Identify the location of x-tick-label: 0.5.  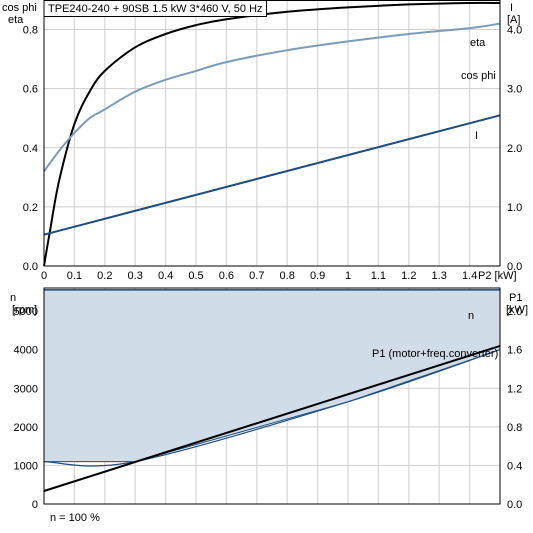
(195, 276).